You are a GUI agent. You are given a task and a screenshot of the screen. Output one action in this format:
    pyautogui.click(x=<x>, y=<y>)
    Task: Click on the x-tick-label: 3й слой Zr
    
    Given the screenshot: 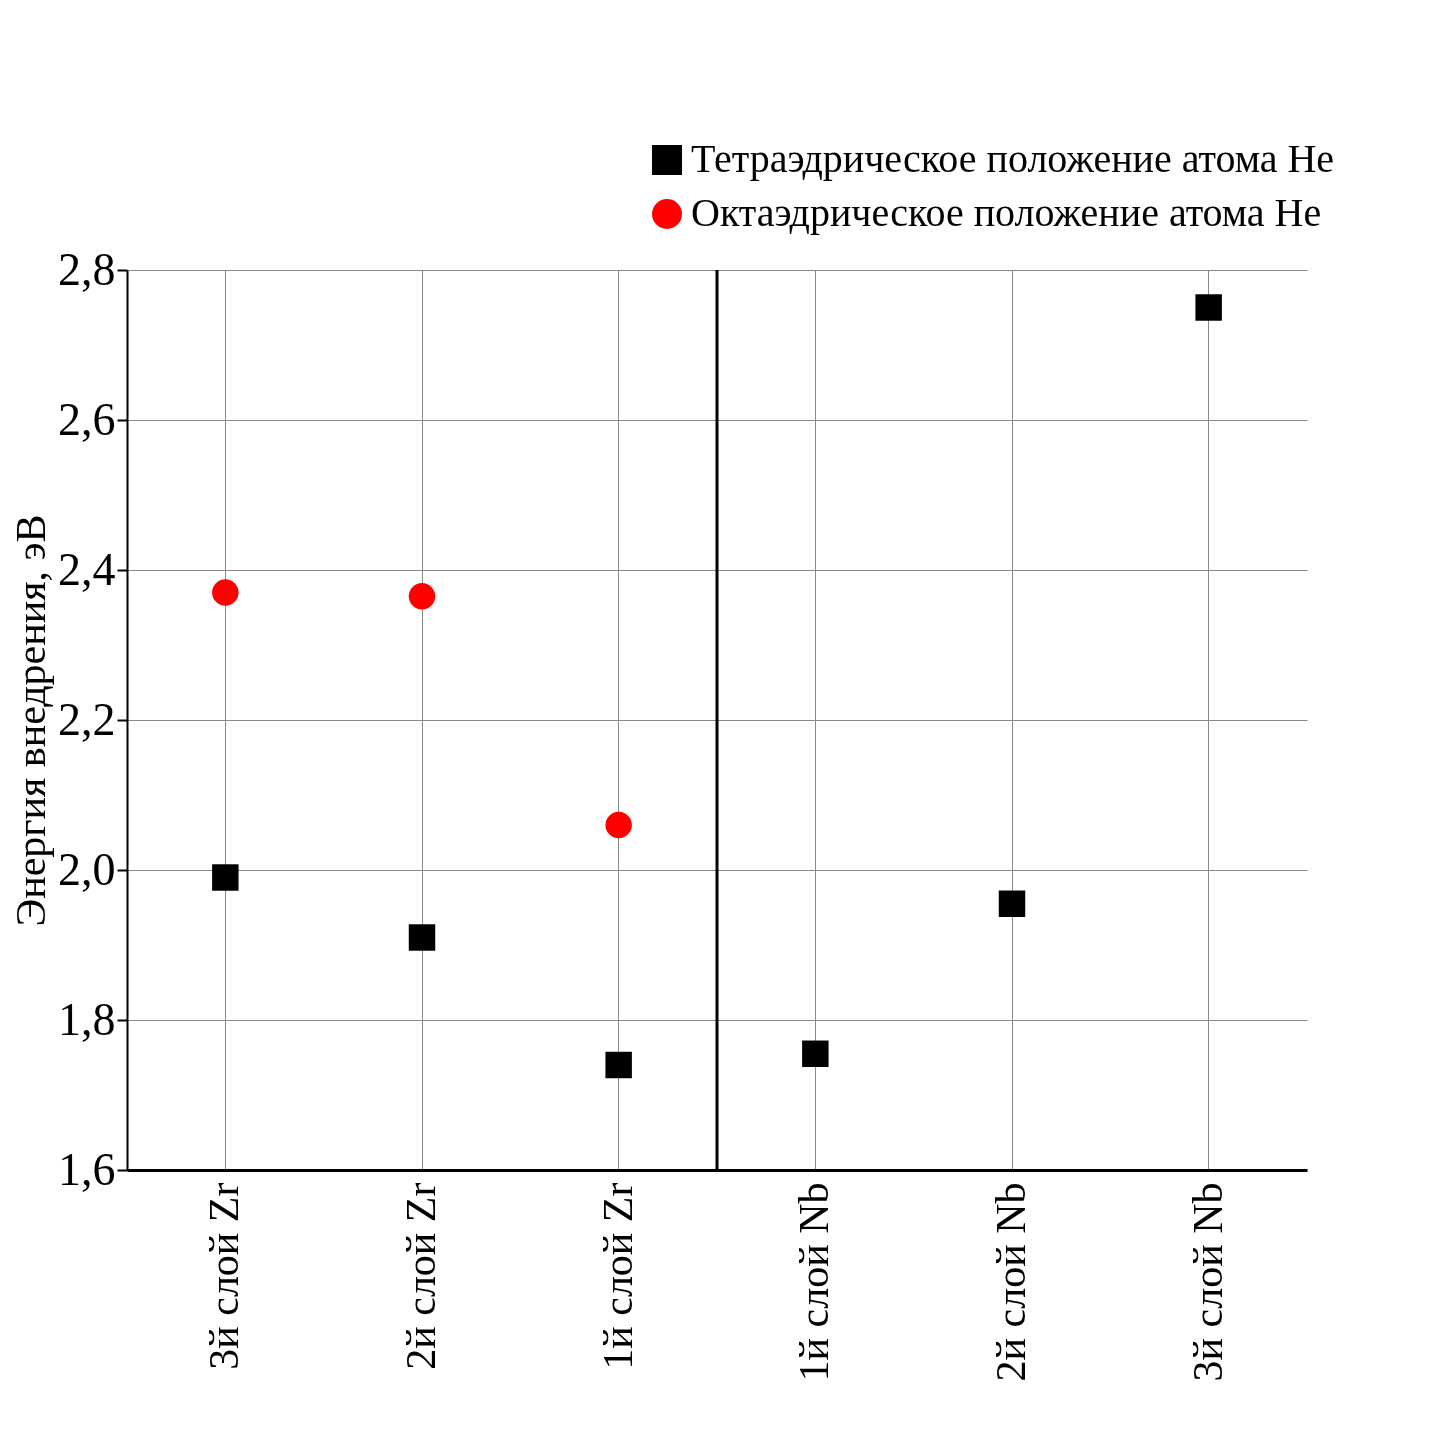 What is the action you would take?
    pyautogui.click(x=224, y=1276)
    